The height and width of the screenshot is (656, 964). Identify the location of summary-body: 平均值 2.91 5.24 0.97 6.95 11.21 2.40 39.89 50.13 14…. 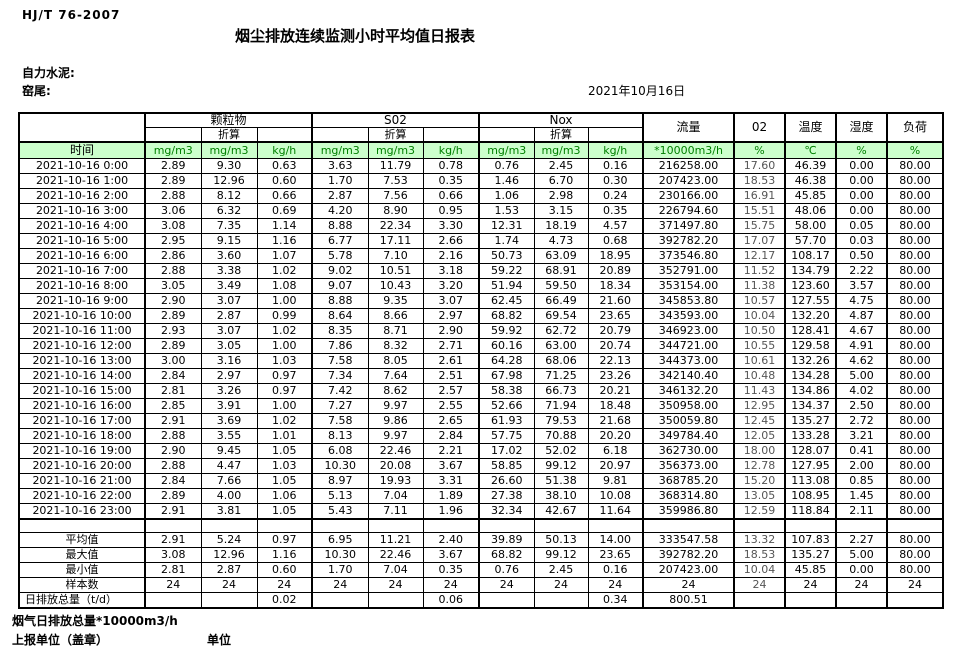
(481, 570).